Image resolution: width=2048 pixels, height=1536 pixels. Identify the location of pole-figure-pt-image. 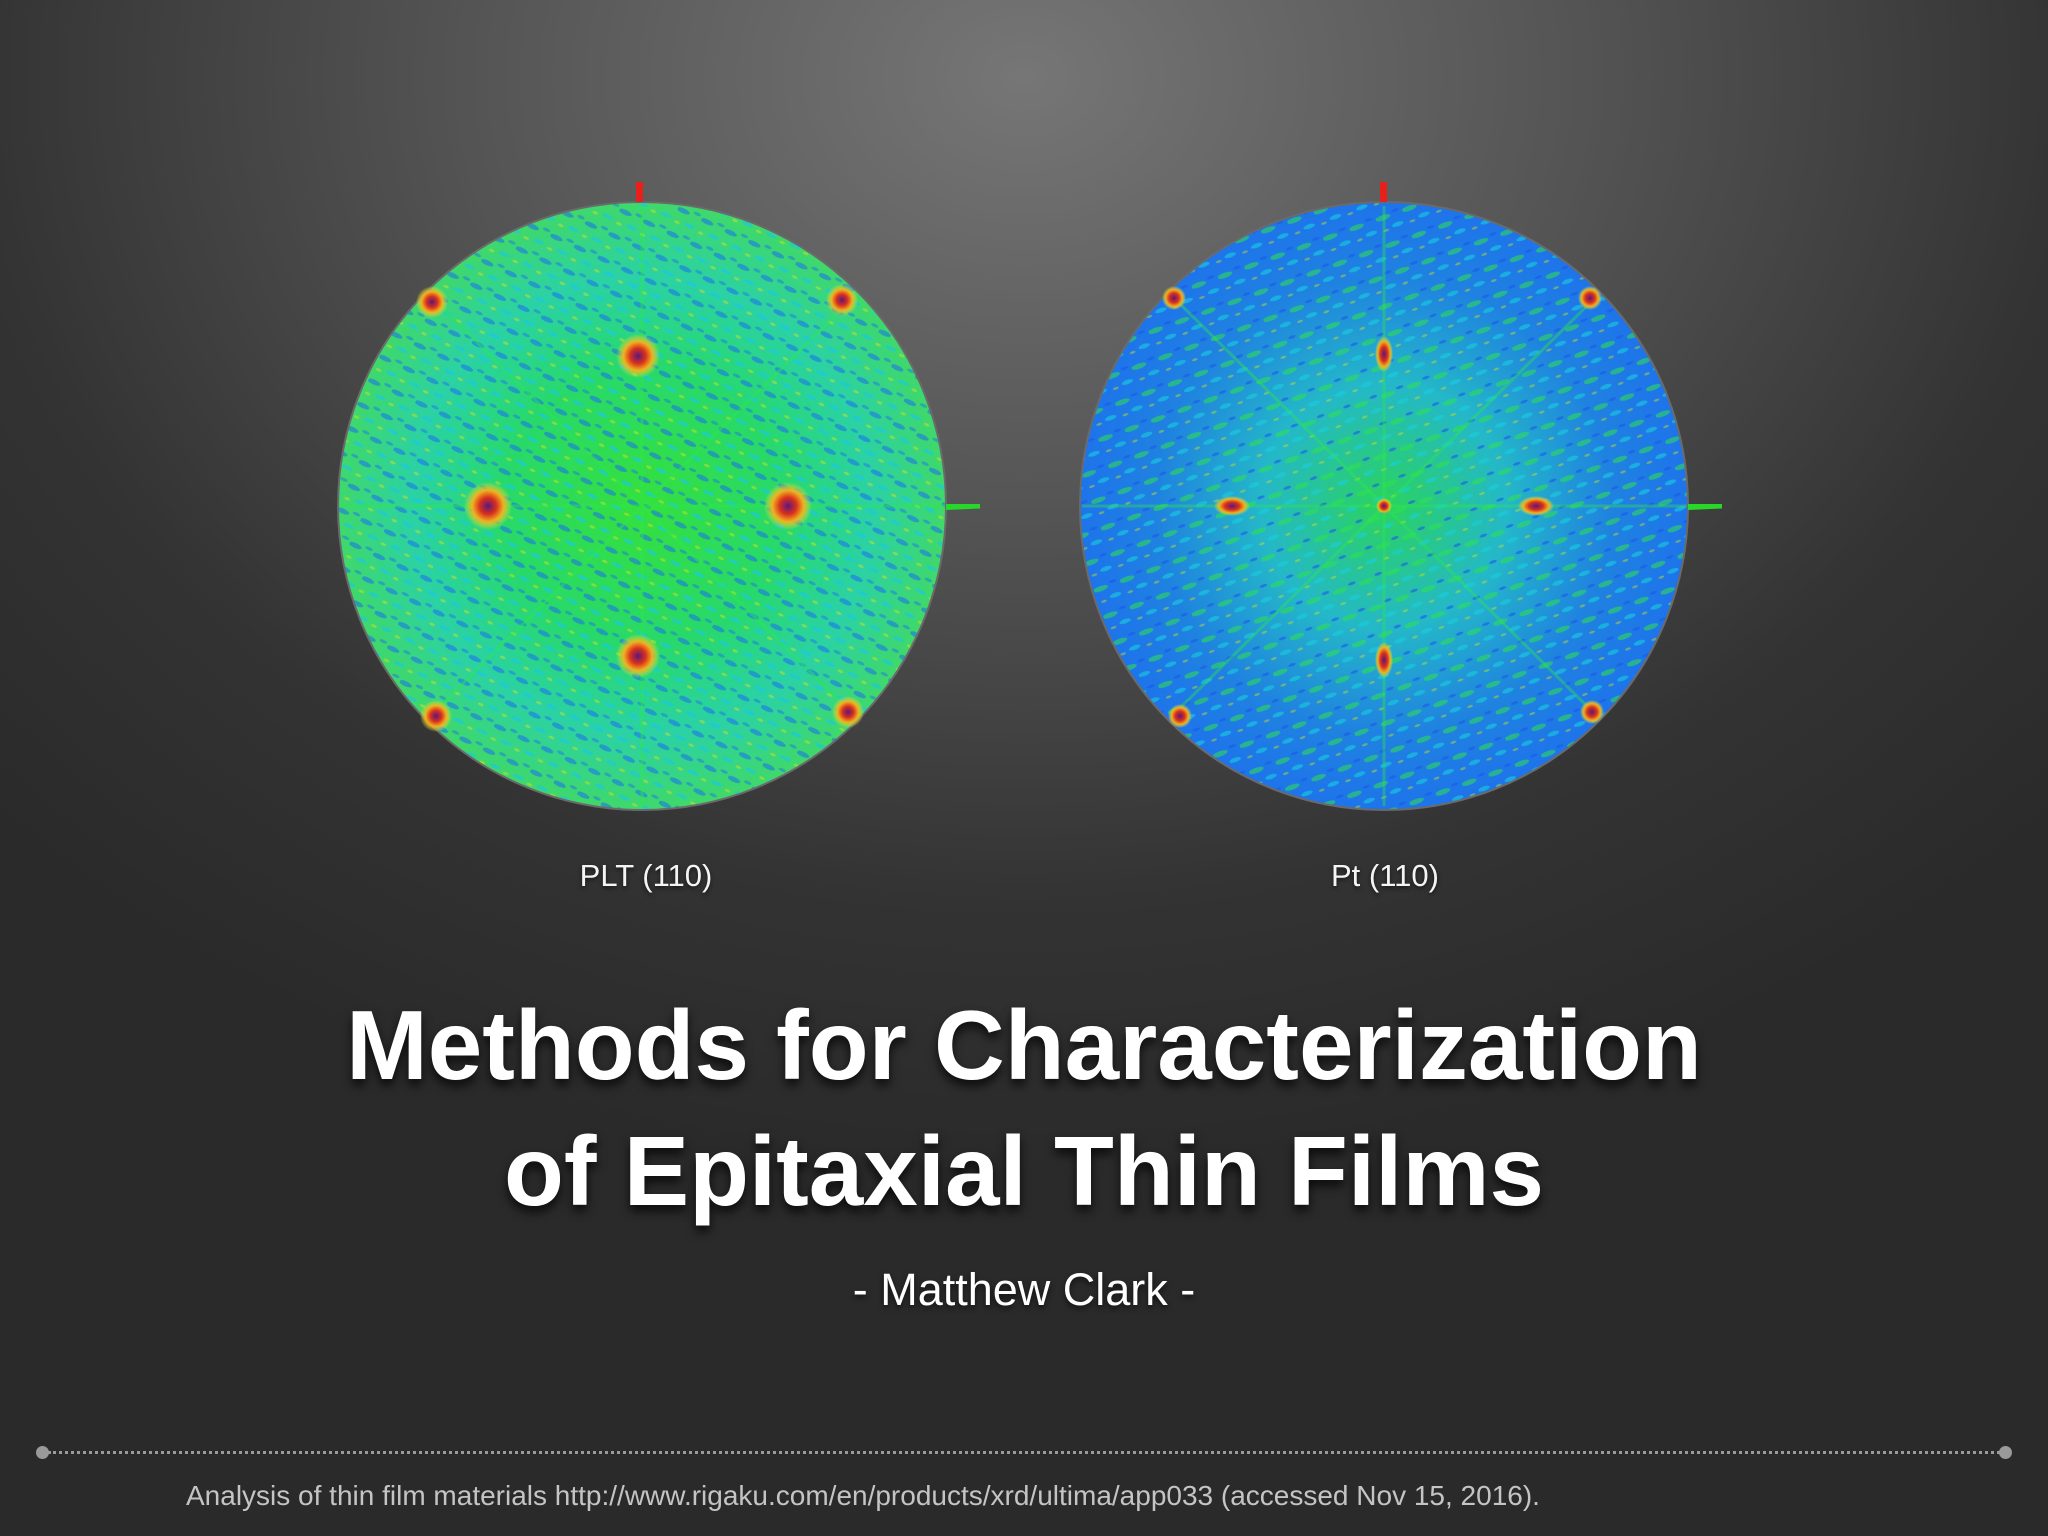
(1400, 496).